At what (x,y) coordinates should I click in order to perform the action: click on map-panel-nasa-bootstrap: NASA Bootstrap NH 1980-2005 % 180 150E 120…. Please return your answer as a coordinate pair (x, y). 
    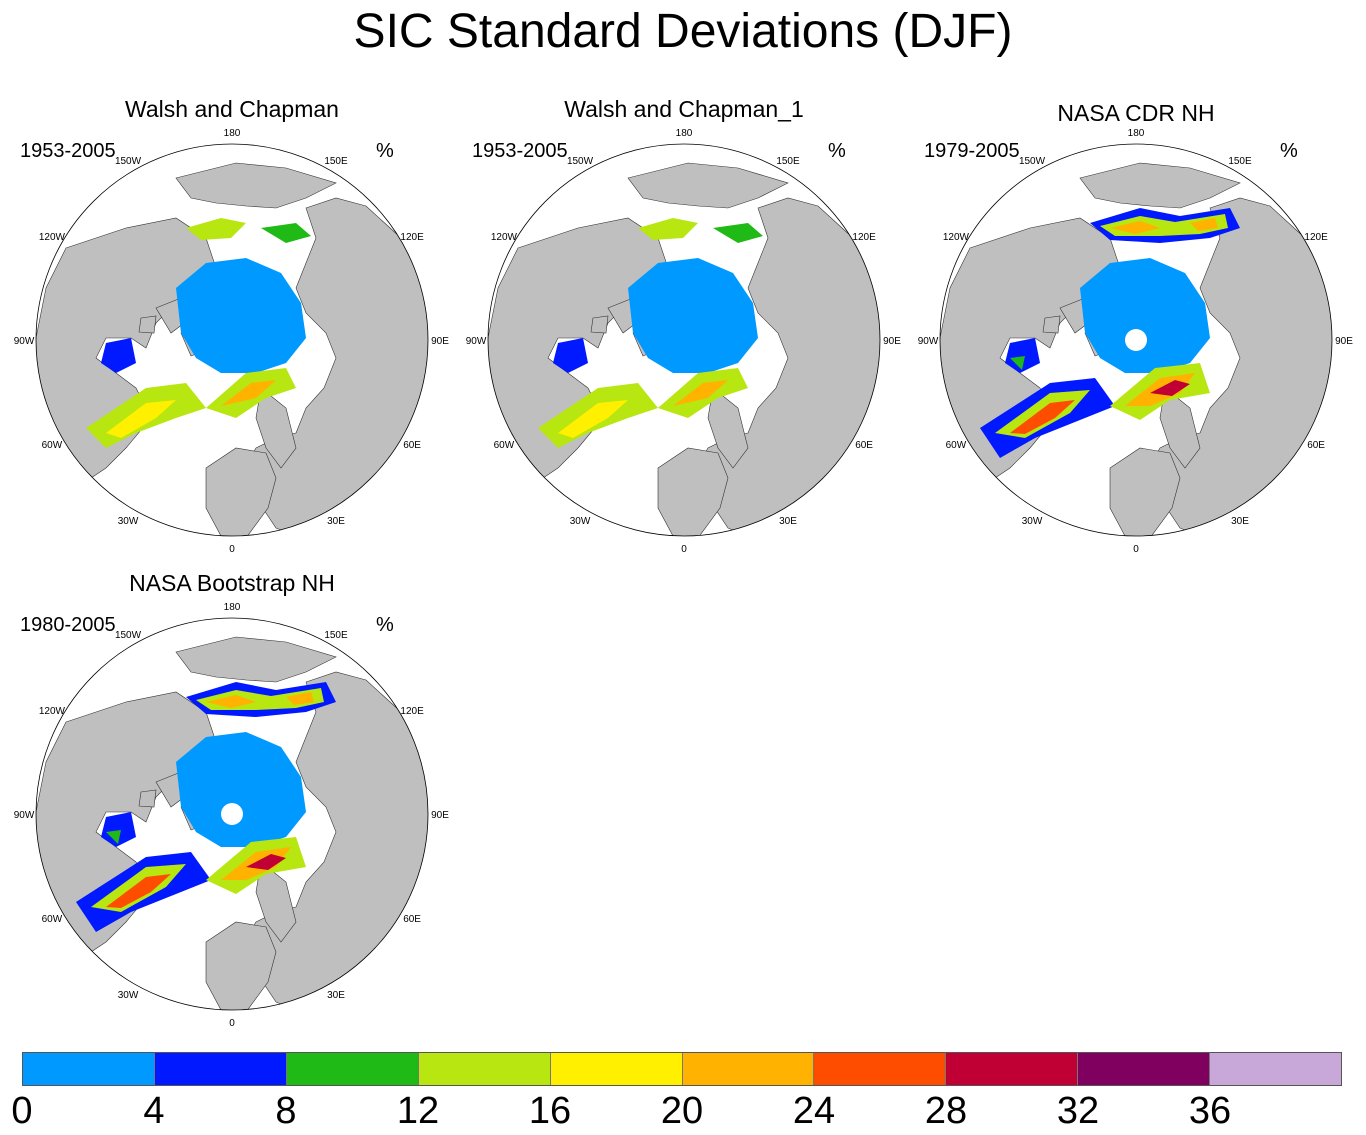
    Looking at the image, I should click on (232, 797).